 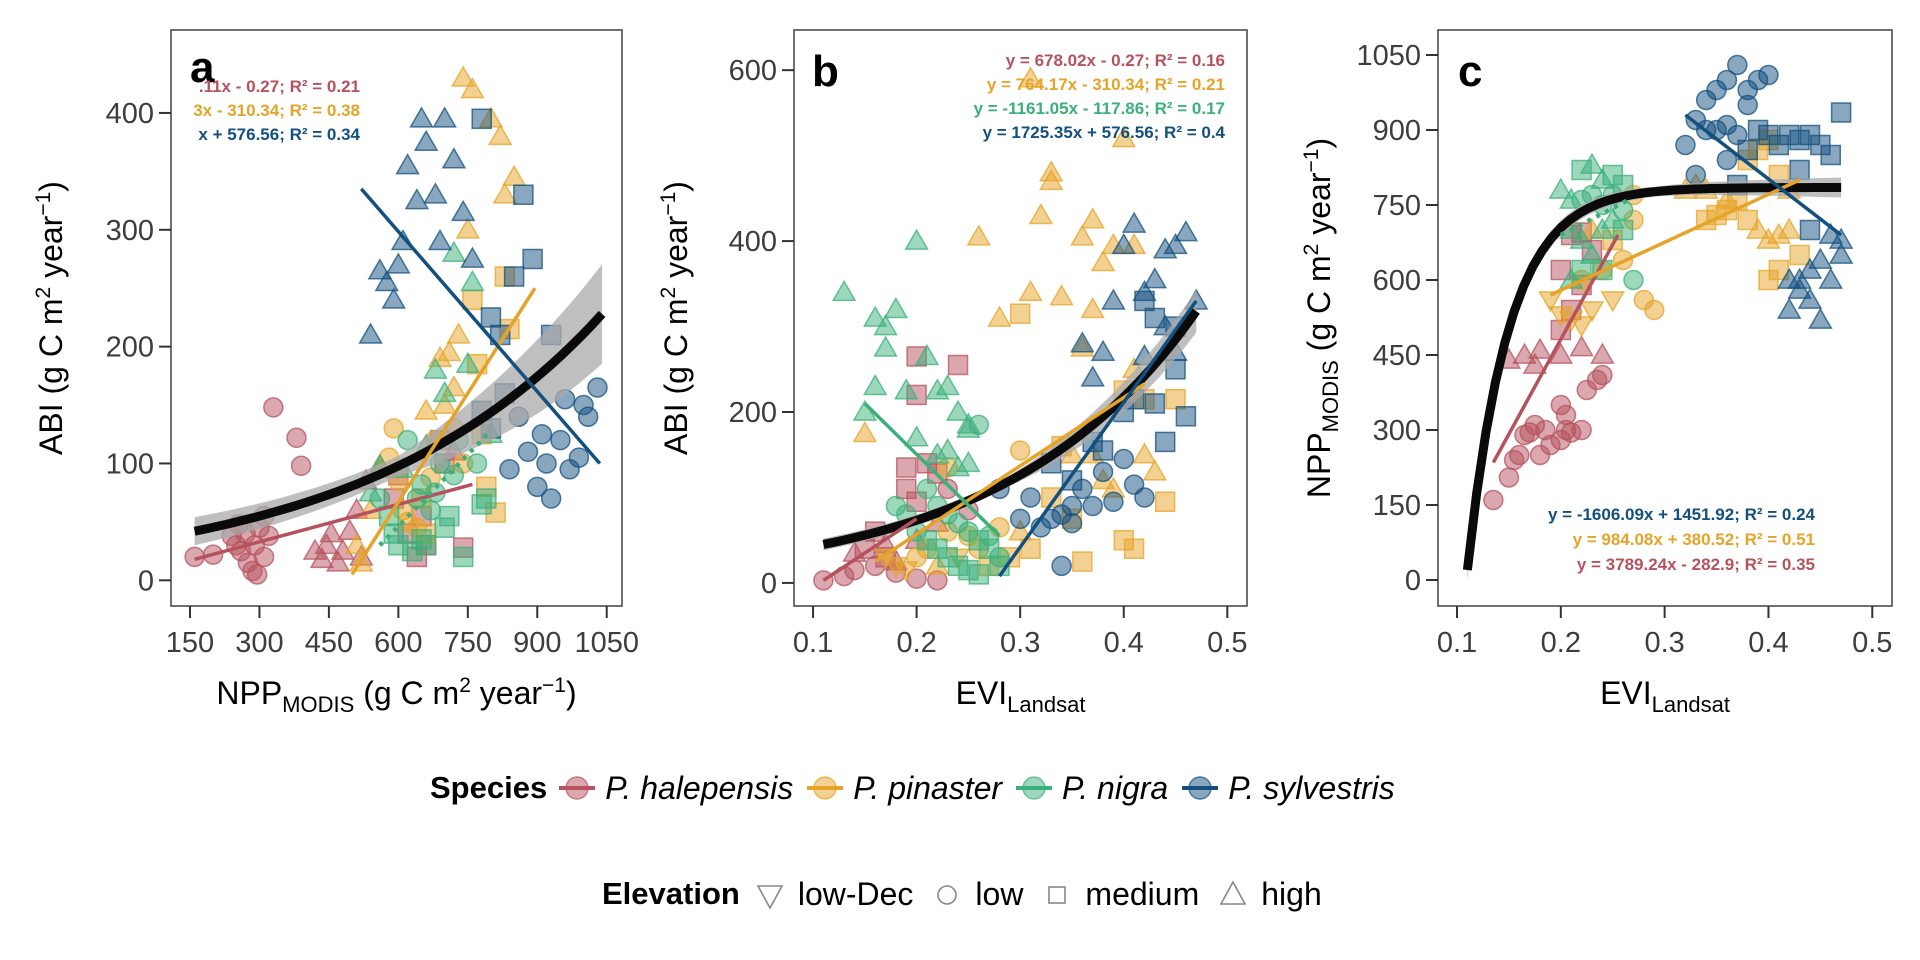 What do you see at coordinates (1104, 132) in the screenshot?
I see `regression-equation: y = 1725.35x + 576.56; R² = 0.4` at bounding box center [1104, 132].